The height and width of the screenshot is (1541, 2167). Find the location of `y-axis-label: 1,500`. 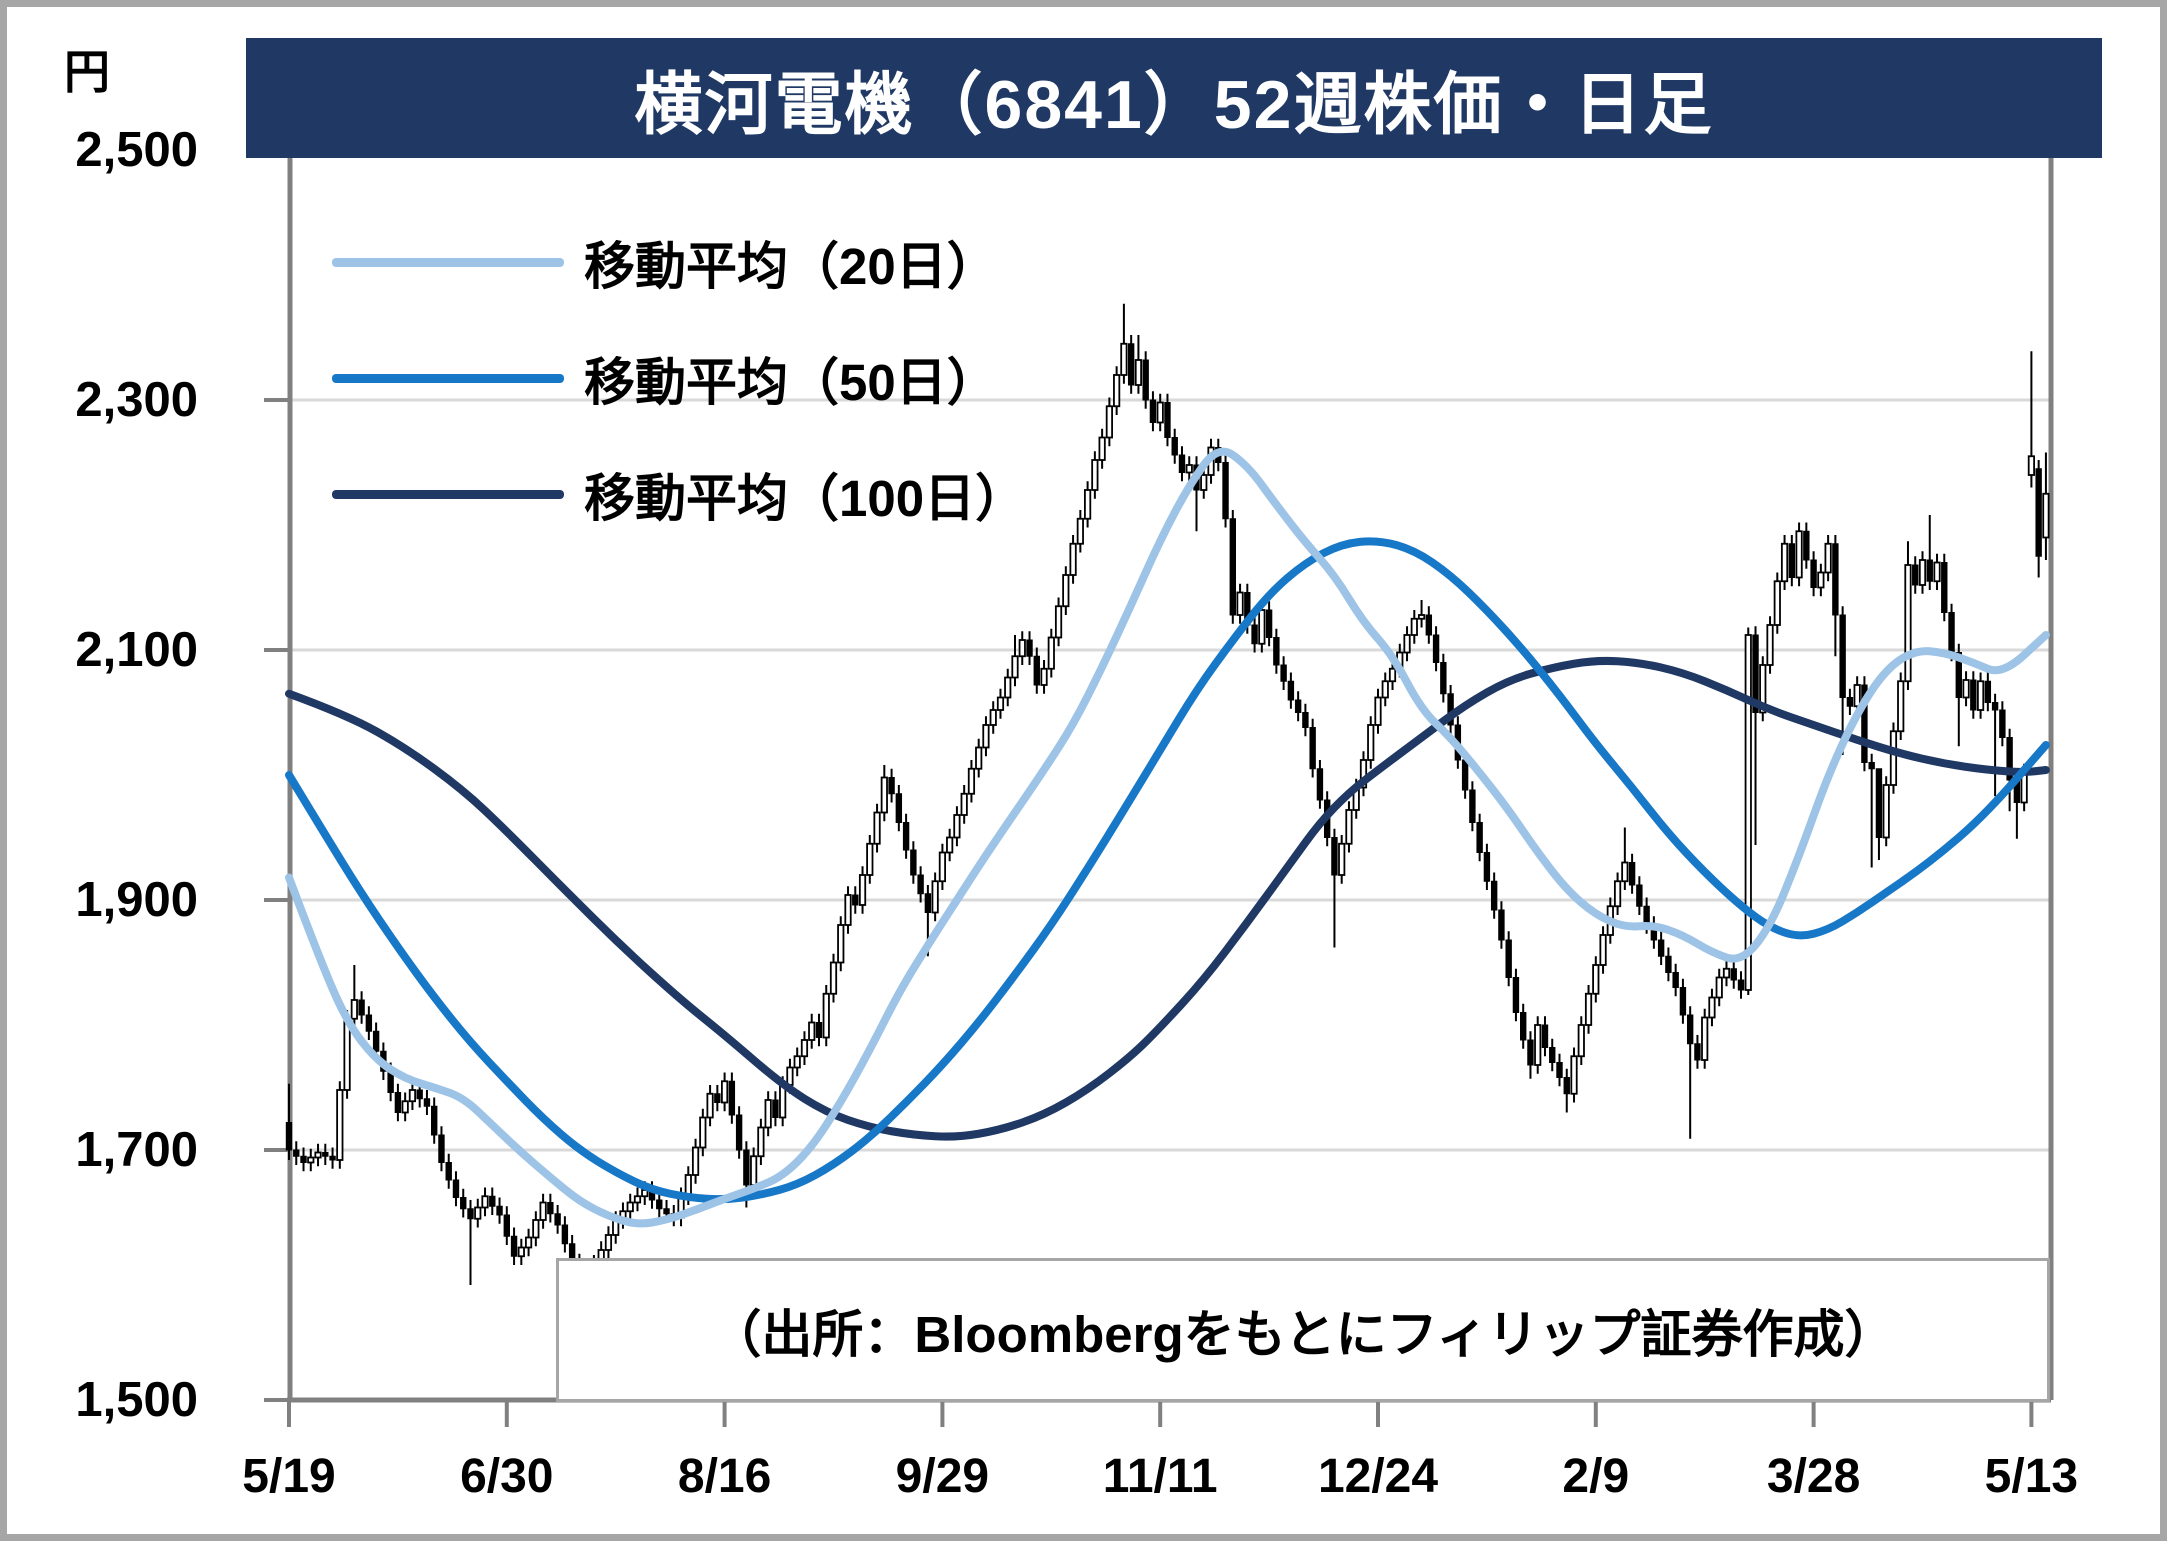

y-axis-label: 1,500 is located at coordinates (136, 1400).